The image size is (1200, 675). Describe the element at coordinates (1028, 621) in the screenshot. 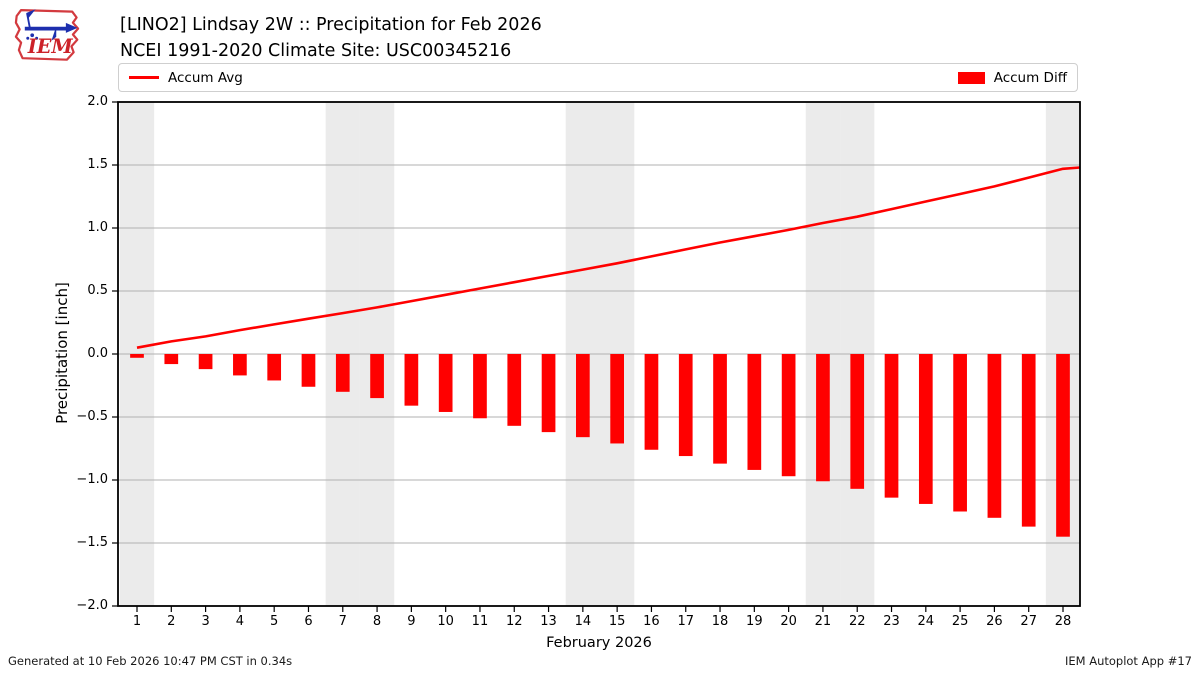

I see `x-tick-label: 27` at that location.